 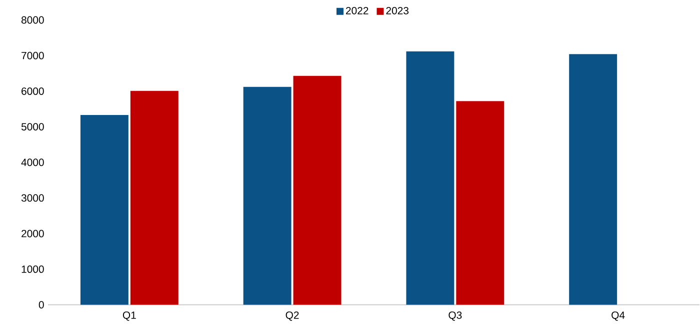 What do you see at coordinates (33, 270) in the screenshot?
I see `y-tick-label: 1000` at bounding box center [33, 270].